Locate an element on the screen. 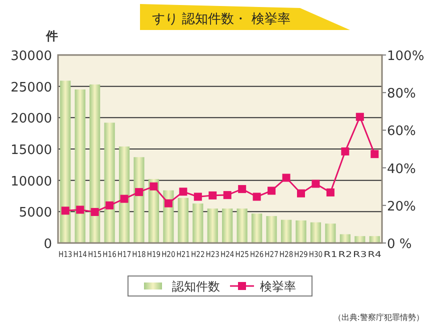  x-tick-label: H17 is located at coordinates (125, 254).